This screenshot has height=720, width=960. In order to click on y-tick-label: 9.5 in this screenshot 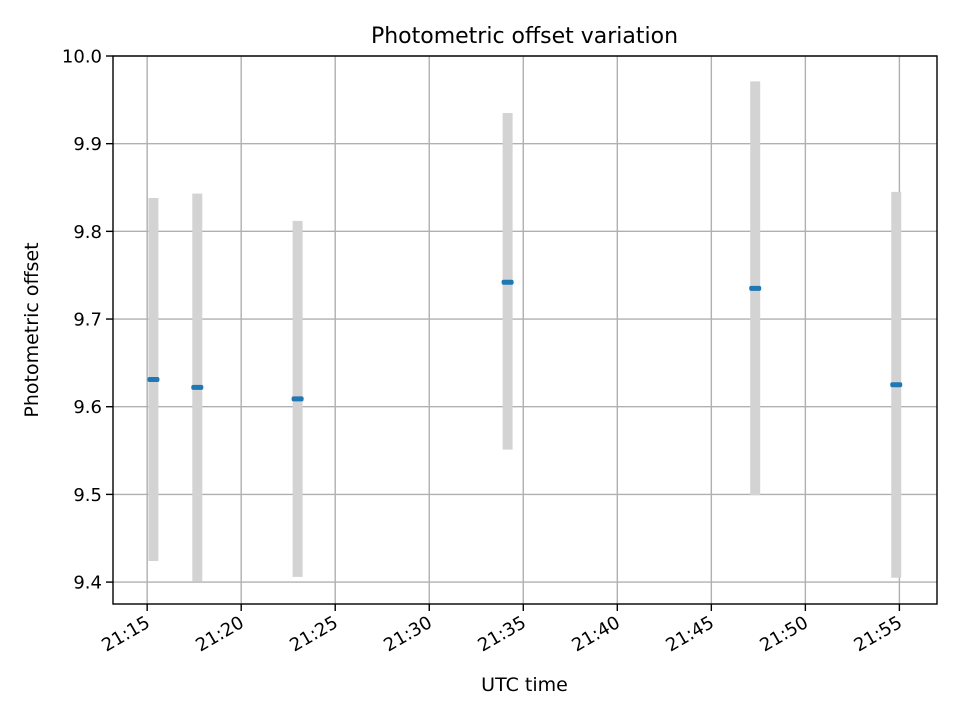, I will do `click(87, 495)`.